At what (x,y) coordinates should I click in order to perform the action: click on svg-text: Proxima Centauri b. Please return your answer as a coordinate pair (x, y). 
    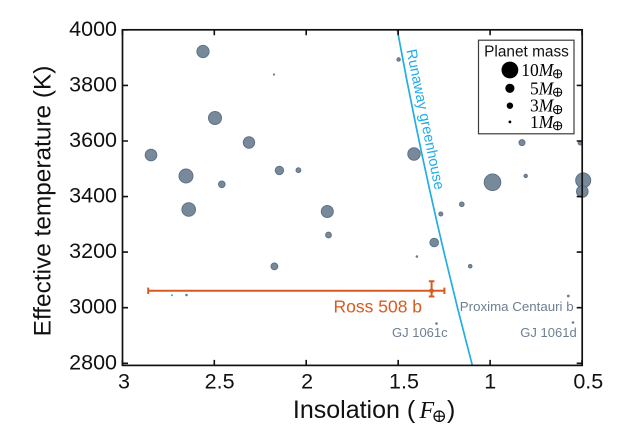
    Looking at the image, I should click on (517, 306).